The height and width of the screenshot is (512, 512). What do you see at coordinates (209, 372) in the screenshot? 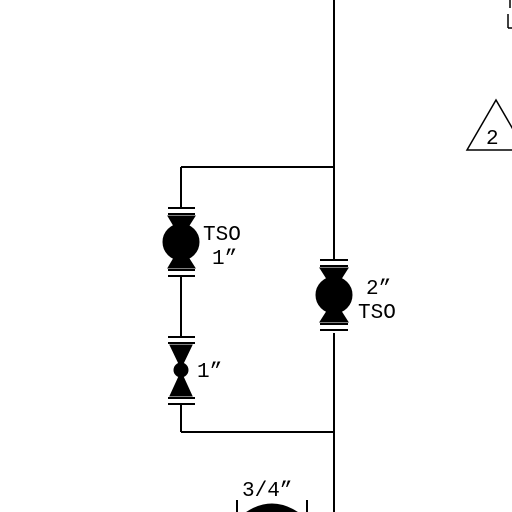
I see `valve-small-size: 1”` at bounding box center [209, 372].